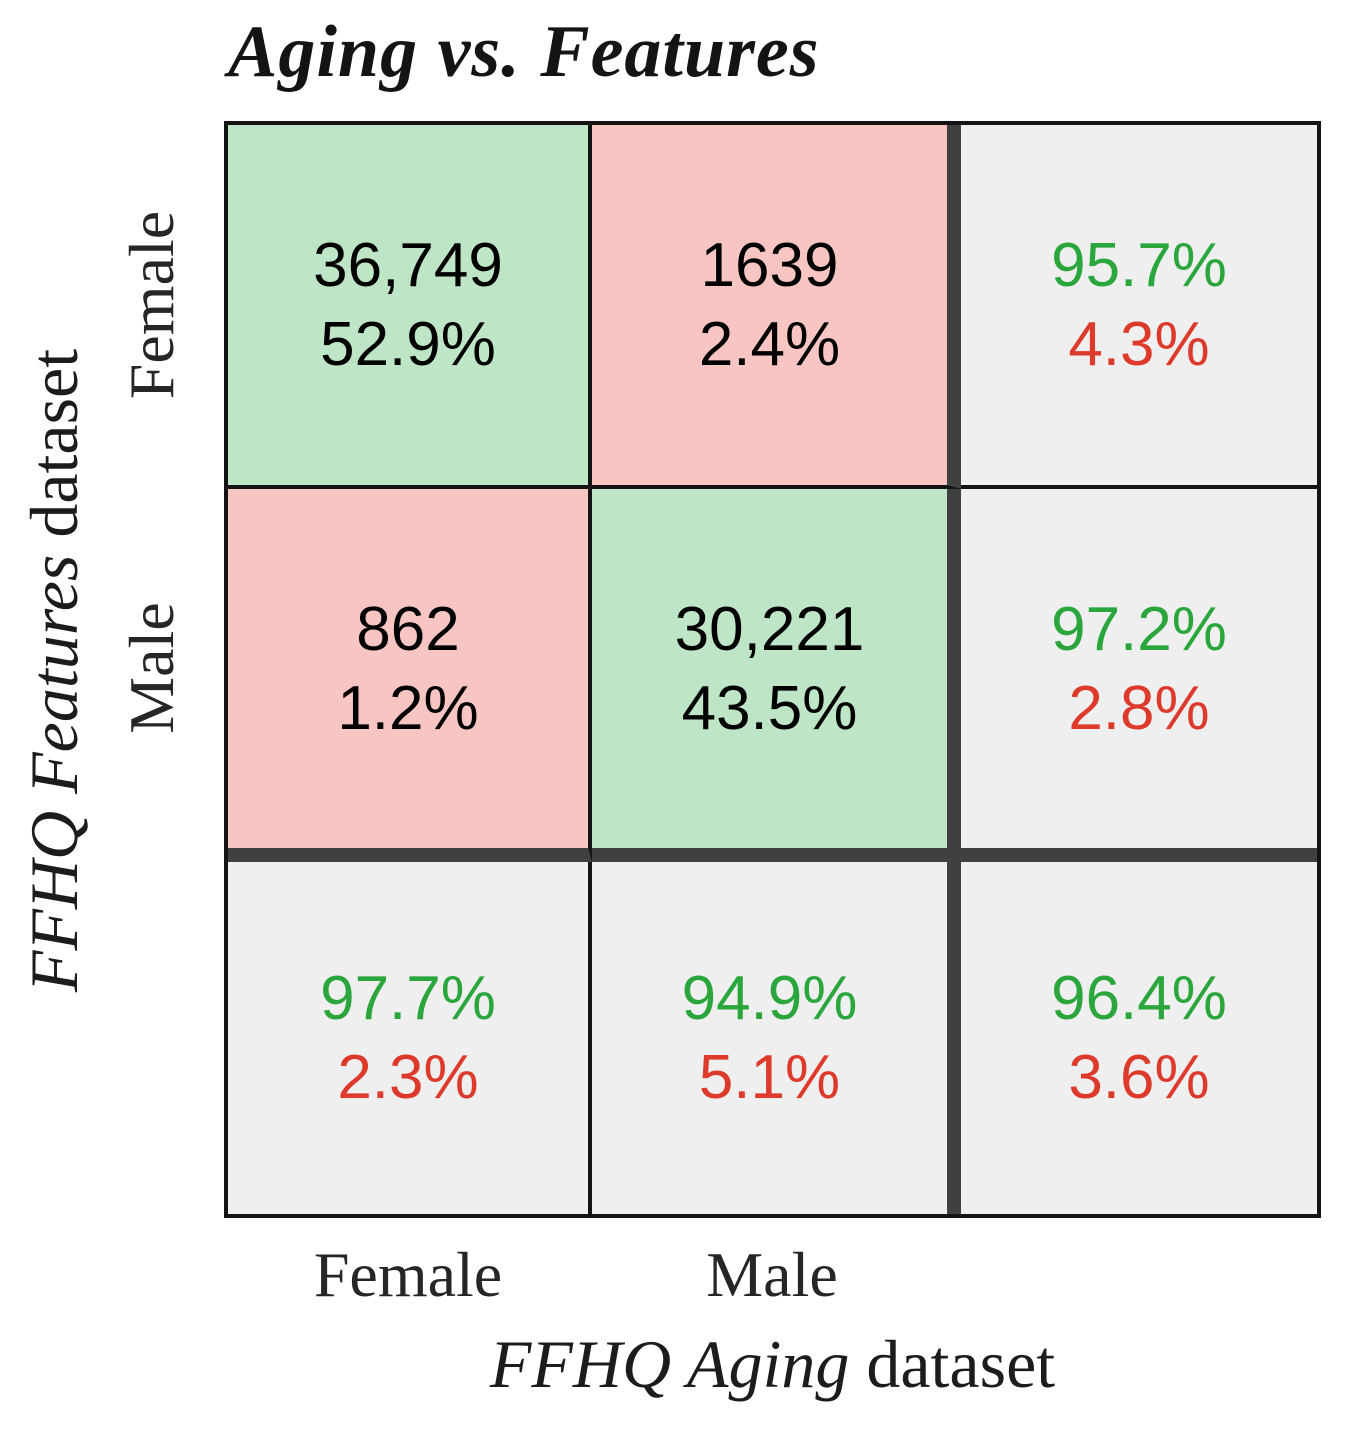 The width and height of the screenshot is (1345, 1432). I want to click on agree-percent: 97.2%, so click(1139, 629).